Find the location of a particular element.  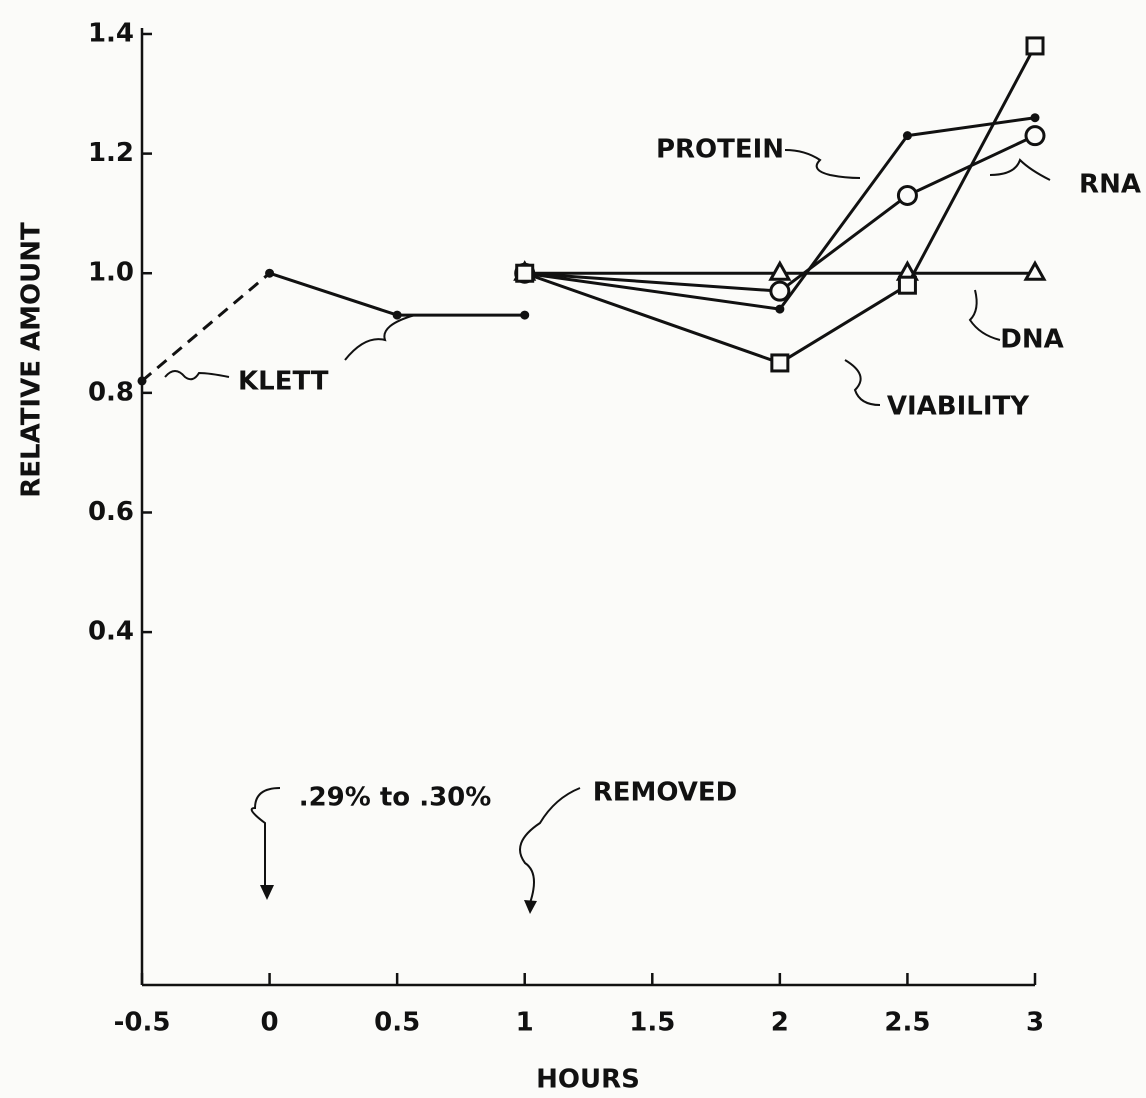

x-tick-label: 0.5 is located at coordinates (397, 1023).